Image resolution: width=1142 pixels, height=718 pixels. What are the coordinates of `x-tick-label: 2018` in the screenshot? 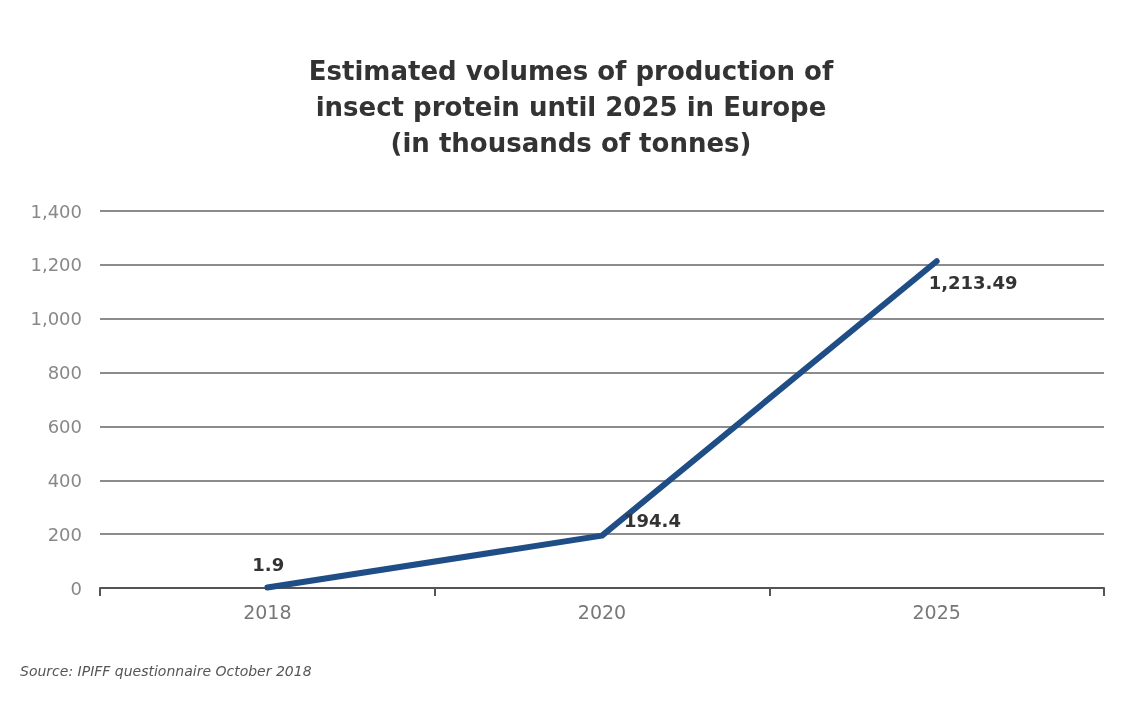 It's located at (267, 611).